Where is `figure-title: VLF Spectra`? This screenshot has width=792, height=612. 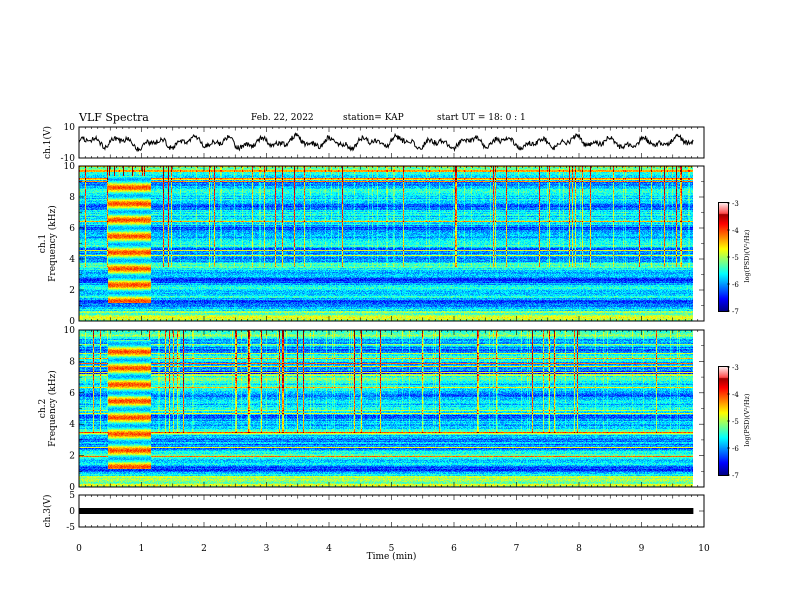 figure-title: VLF Spectra is located at coordinates (114, 117).